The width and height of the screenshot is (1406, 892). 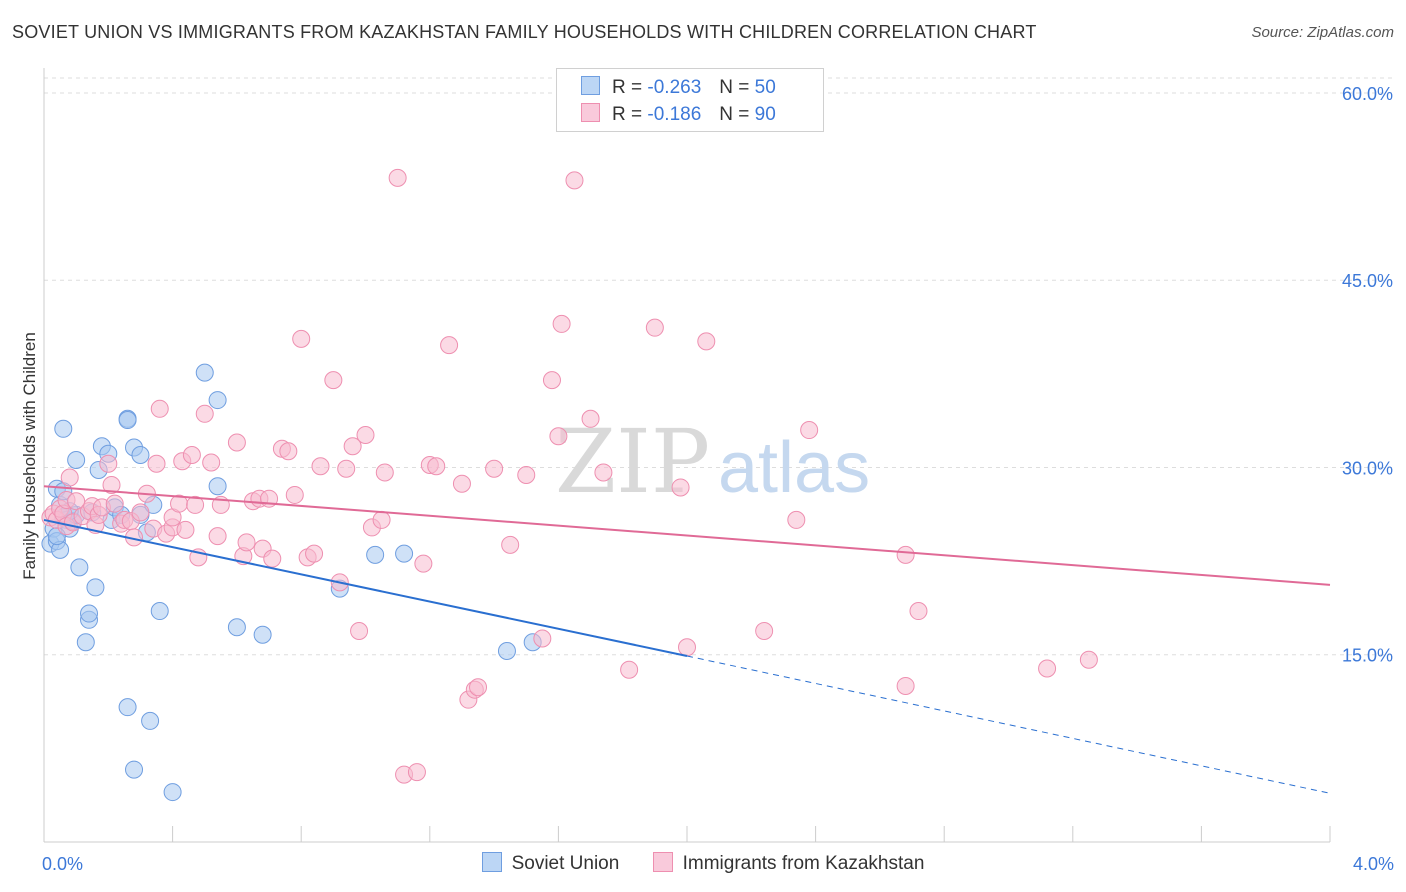 What do you see at coordinates (29, 456) in the screenshot?
I see `y-axis-label: Family Households with Children` at bounding box center [29, 456].